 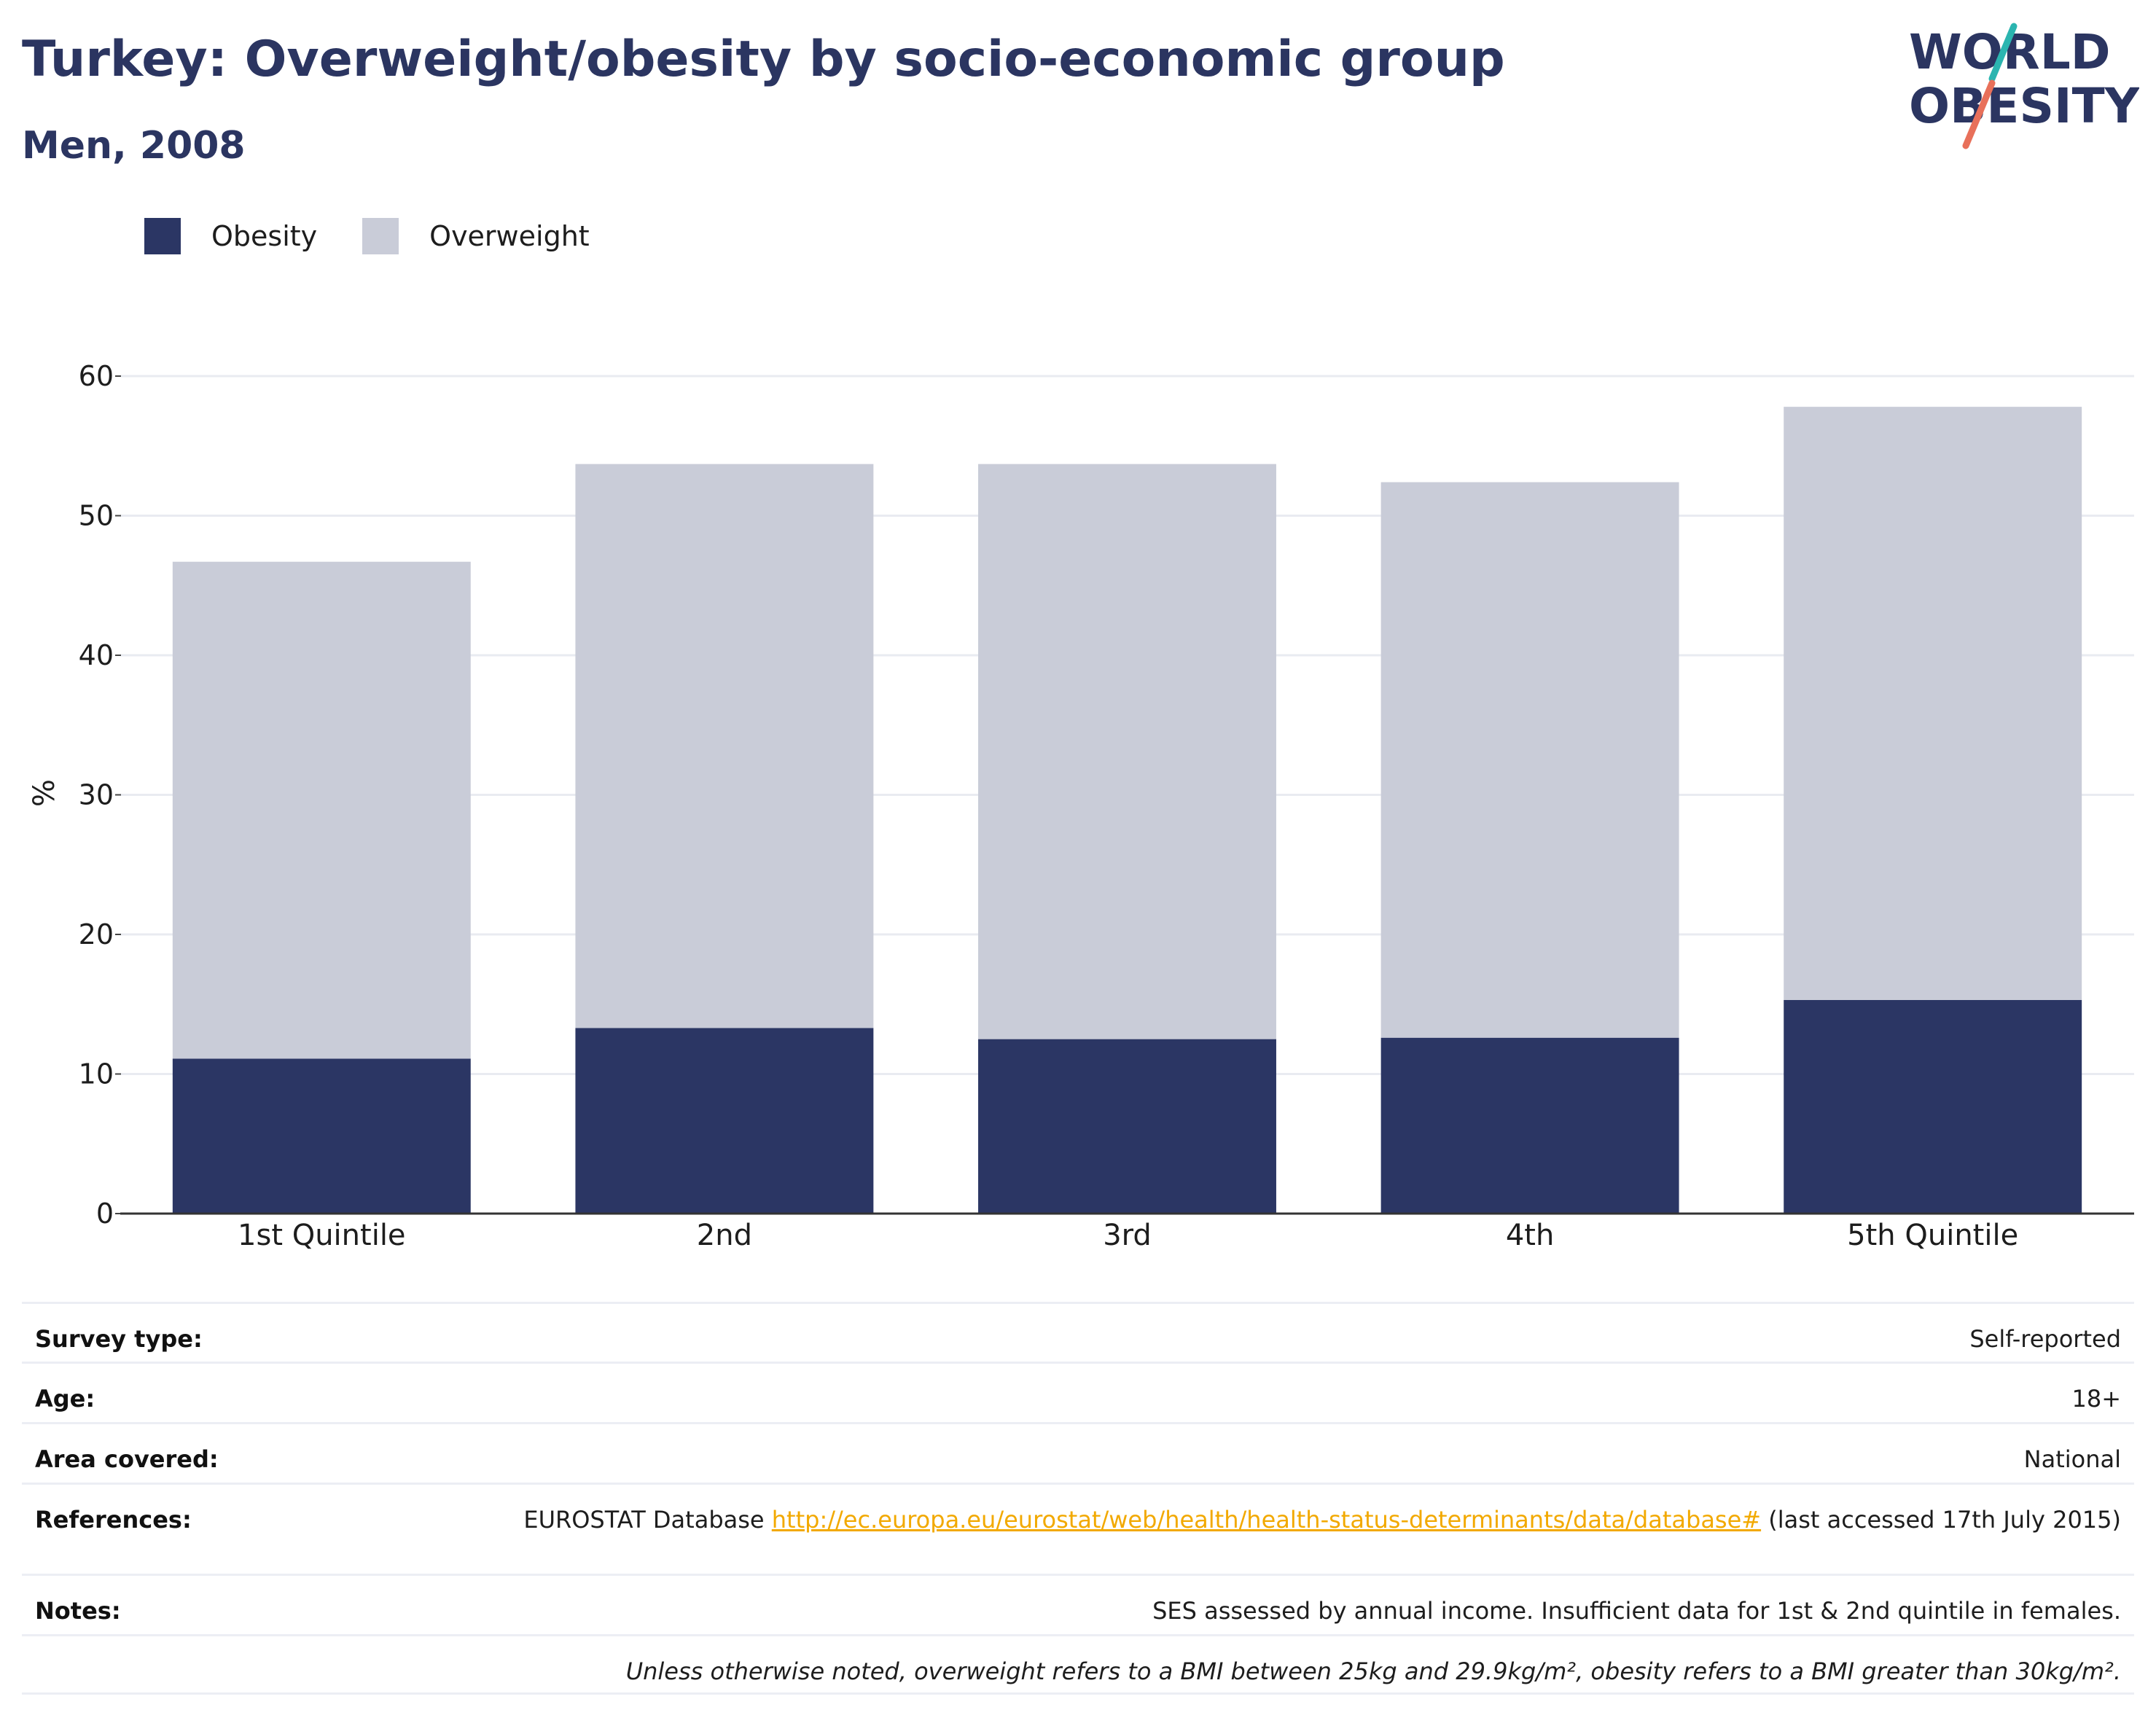 I want to click on info-row-age: Age: 18+, so click(x=1078, y=1392).